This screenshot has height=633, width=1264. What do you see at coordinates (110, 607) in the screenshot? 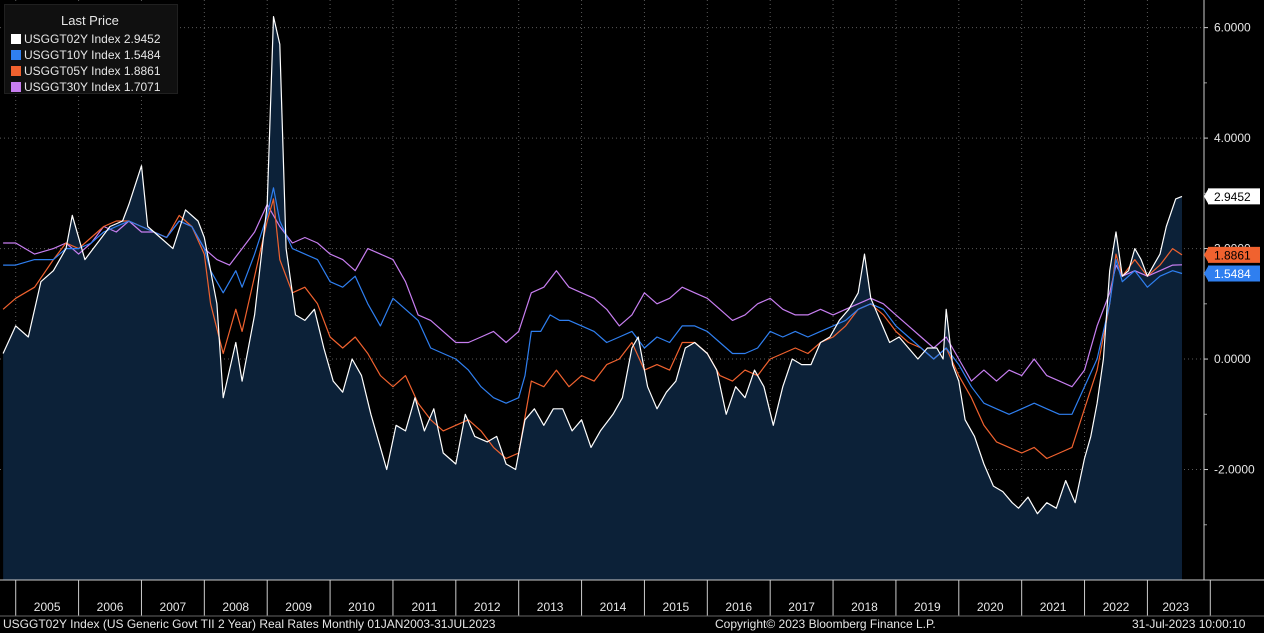
I see `x-tick-label: 2006` at bounding box center [110, 607].